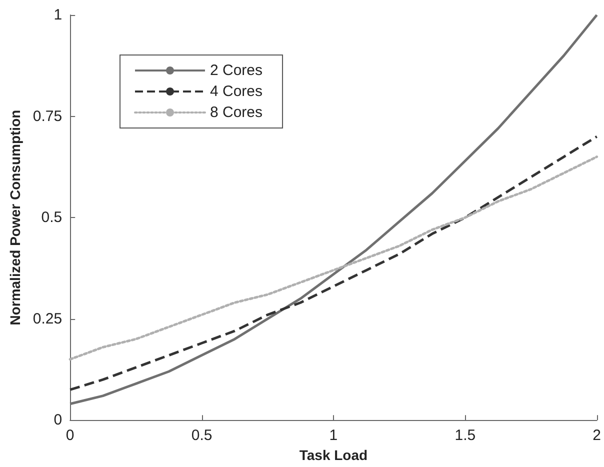 The height and width of the screenshot is (467, 604). What do you see at coordinates (47, 319) in the screenshot?
I see `y-tick-label: 0.25` at bounding box center [47, 319].